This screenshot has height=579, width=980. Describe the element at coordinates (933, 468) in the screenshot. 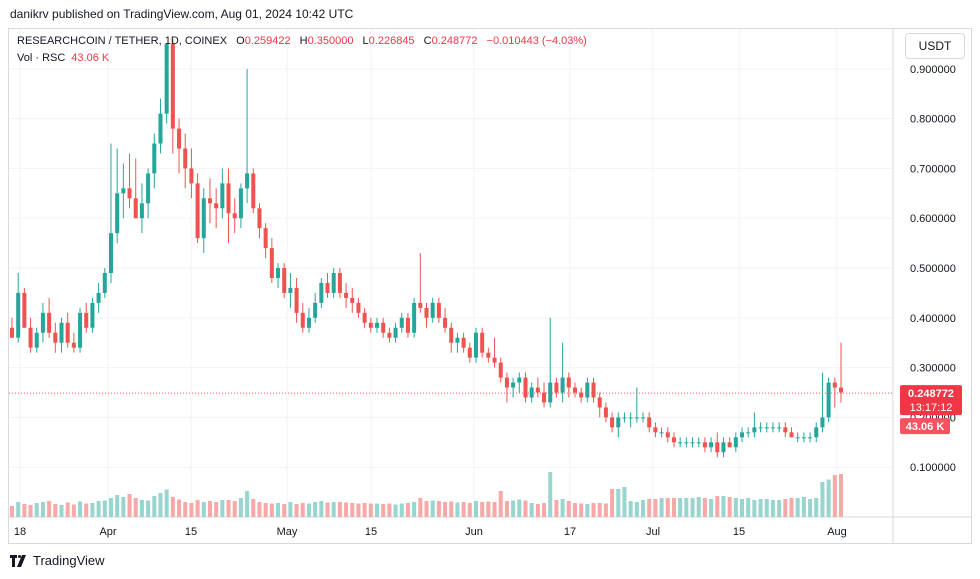

I see `y-tick-label: 0.100000` at that location.